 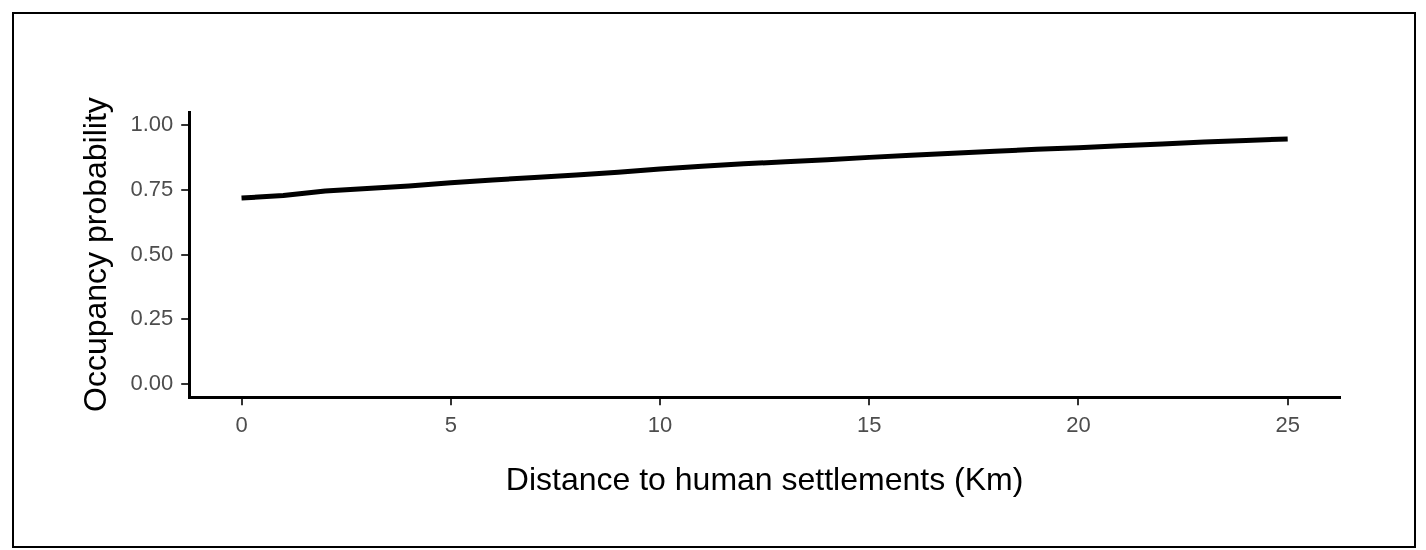 I want to click on x-tick-label: 20, so click(x=1078, y=425).